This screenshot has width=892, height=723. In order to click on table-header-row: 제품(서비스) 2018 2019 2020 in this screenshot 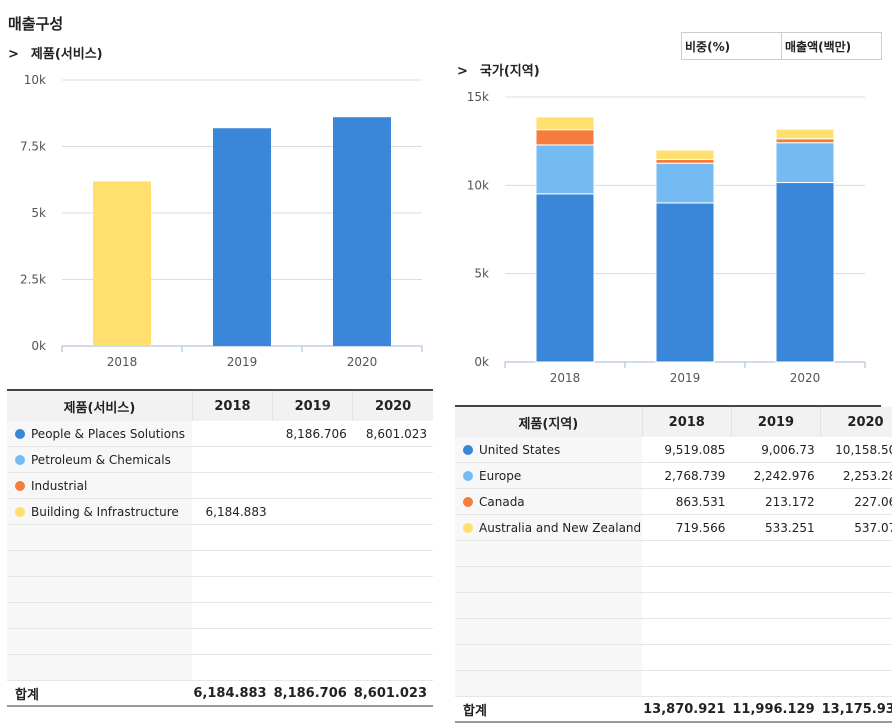, I will do `click(220, 406)`.